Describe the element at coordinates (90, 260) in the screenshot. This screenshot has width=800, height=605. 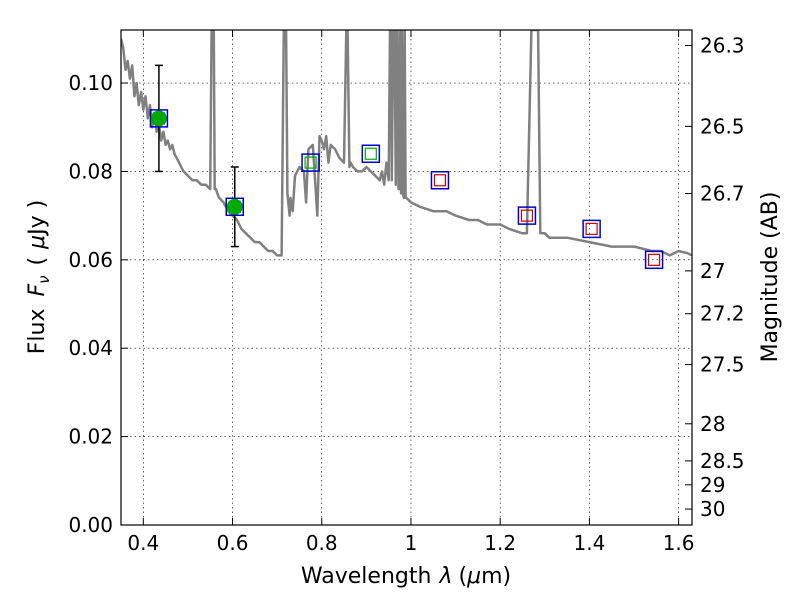
I see `y-tick-label: 0.06` at that location.